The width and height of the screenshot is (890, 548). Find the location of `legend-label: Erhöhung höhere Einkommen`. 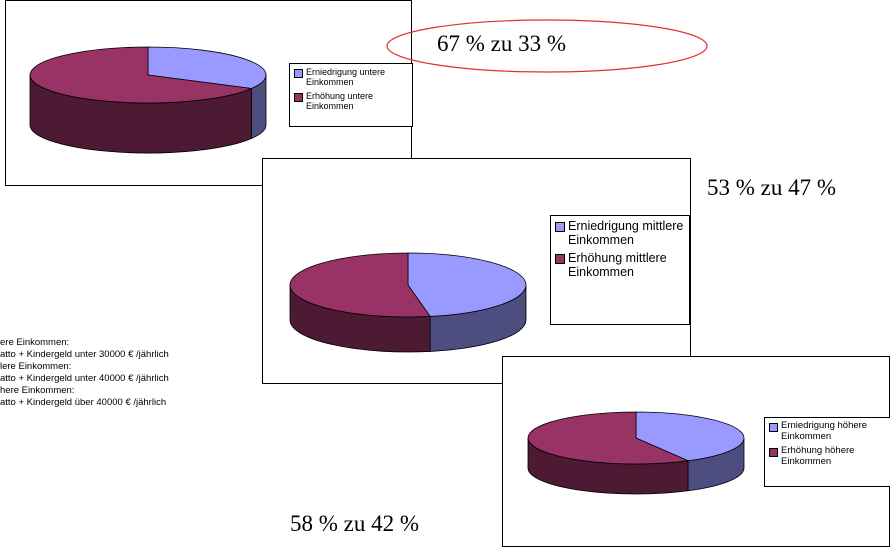

legend-label: Erhöhung höhere Einkommen is located at coordinates (818, 455).